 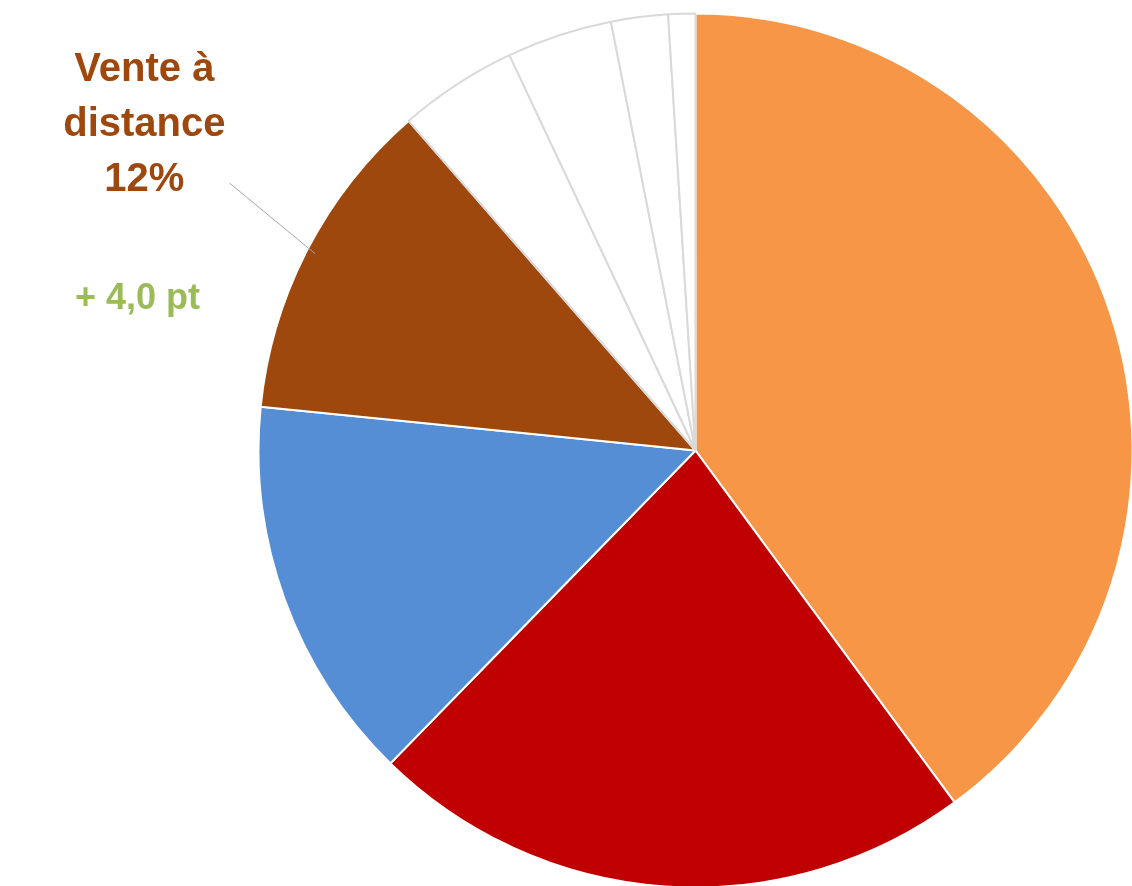 I want to click on text: + 4,0 pt, so click(x=137, y=296).